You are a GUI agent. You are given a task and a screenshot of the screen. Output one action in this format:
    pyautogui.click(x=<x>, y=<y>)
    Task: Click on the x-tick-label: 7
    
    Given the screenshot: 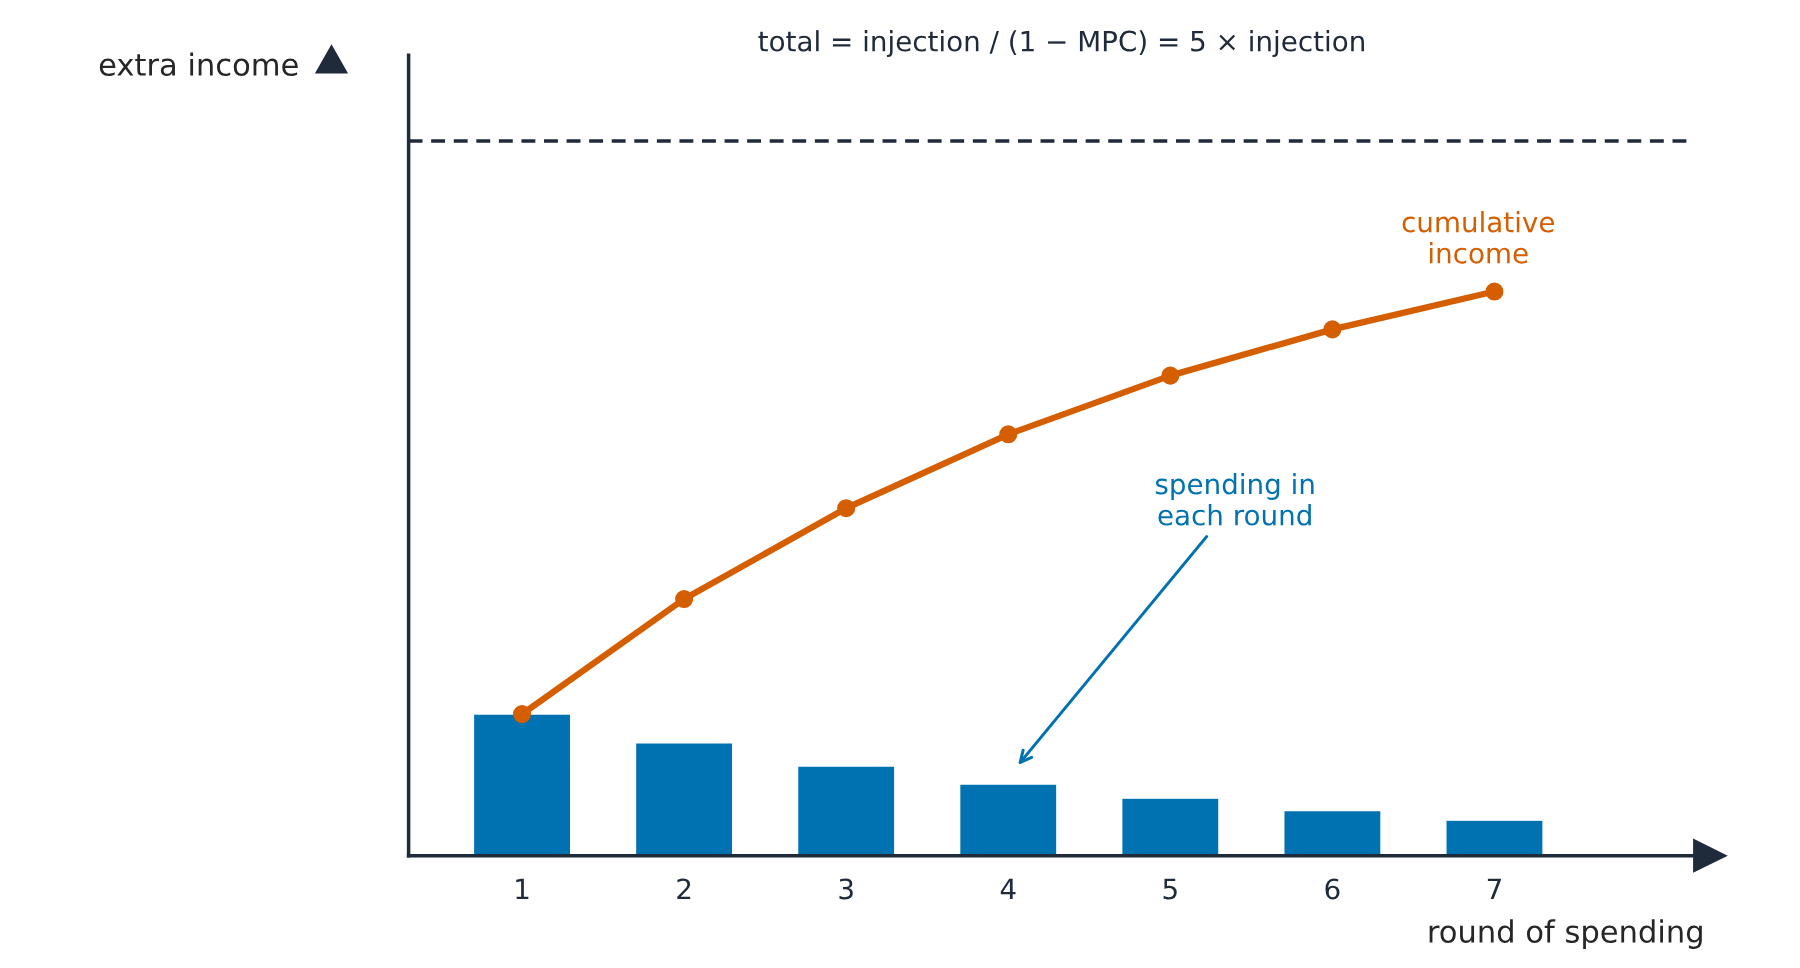 What is the action you would take?
    pyautogui.click(x=1494, y=889)
    